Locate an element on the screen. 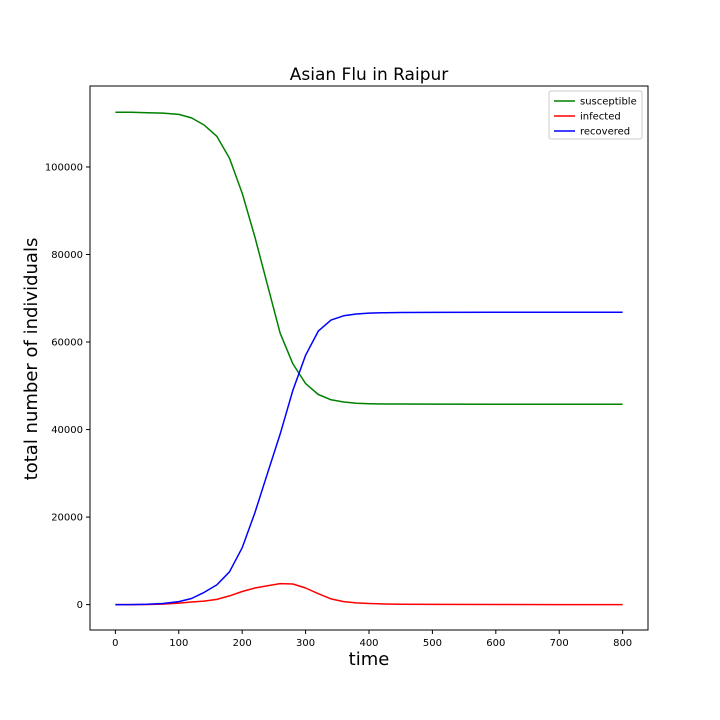  y-tick-label: 60000 is located at coordinates (67, 343).